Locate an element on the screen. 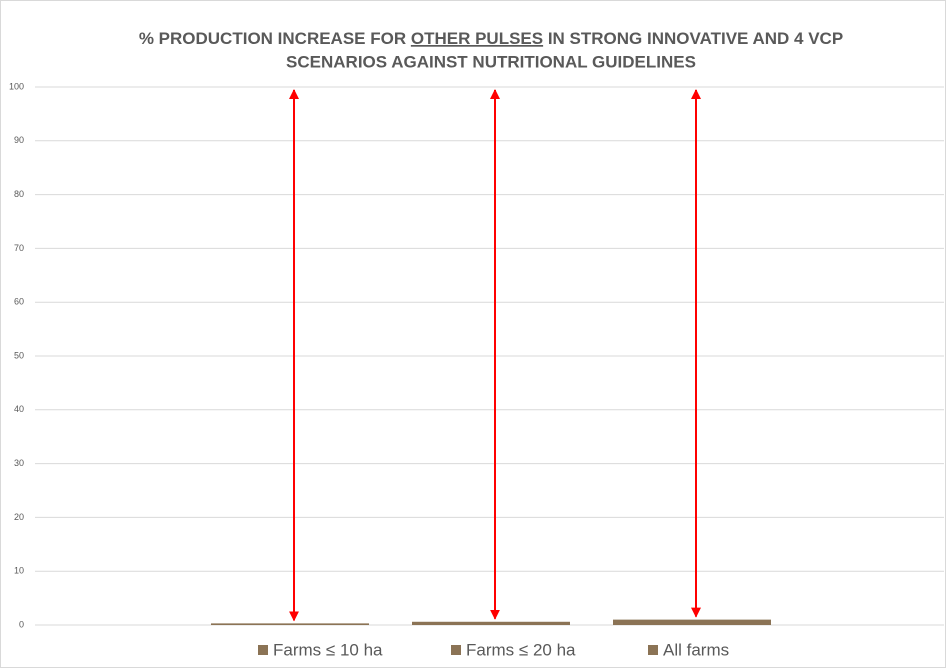  legend-label: Farms ≤ 20 ha is located at coordinates (521, 649).